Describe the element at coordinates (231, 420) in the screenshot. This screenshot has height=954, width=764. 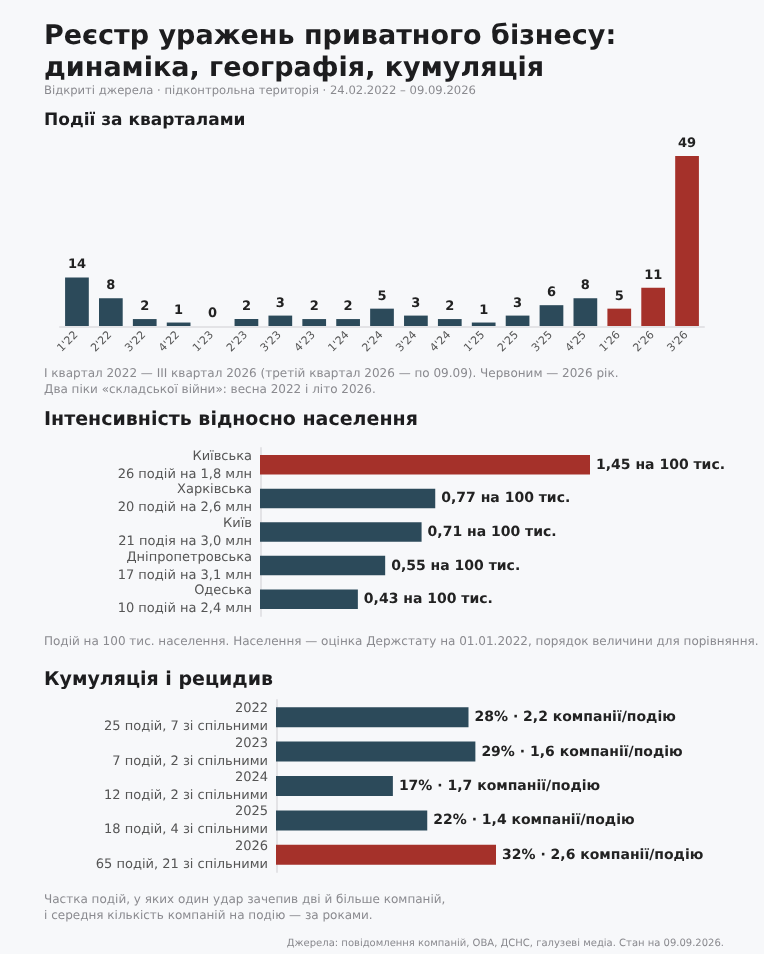
I see `chart-title: Інтенсивність відносно населення` at that location.